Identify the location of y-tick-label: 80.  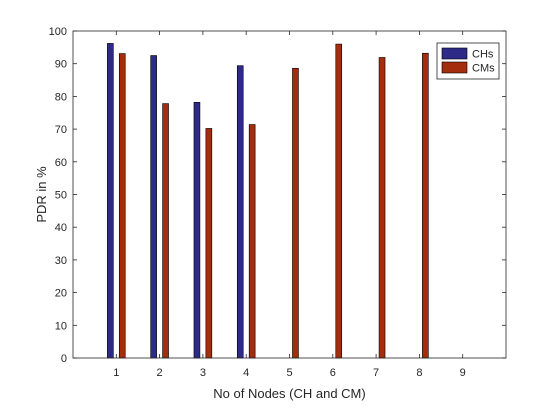
(61, 97).